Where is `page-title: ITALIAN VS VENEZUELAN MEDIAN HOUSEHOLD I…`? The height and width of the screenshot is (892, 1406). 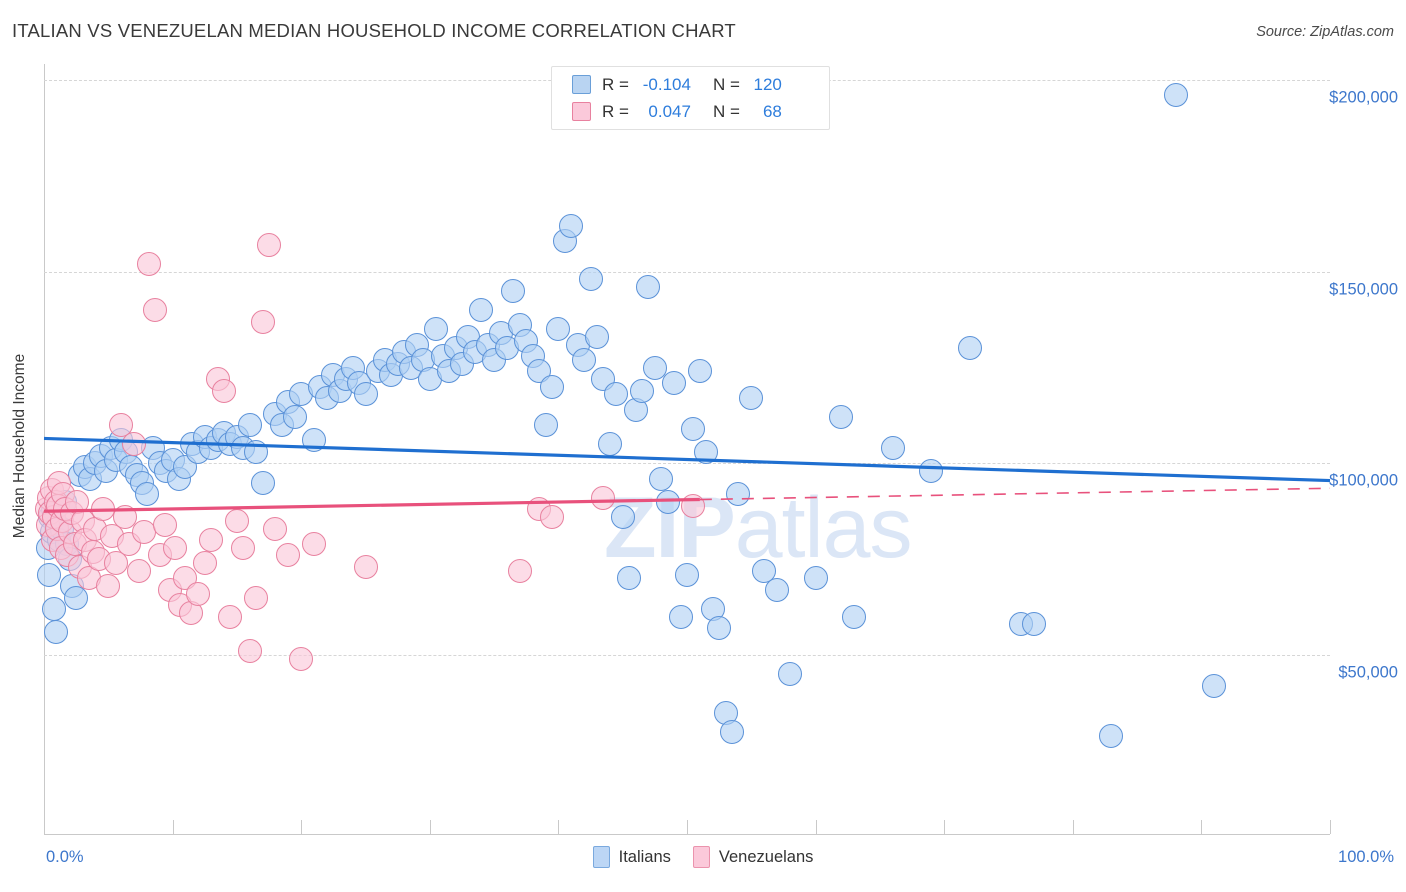 page-title: ITALIAN VS VENEZUELAN MEDIAN HOUSEHOLD I… is located at coordinates (374, 30).